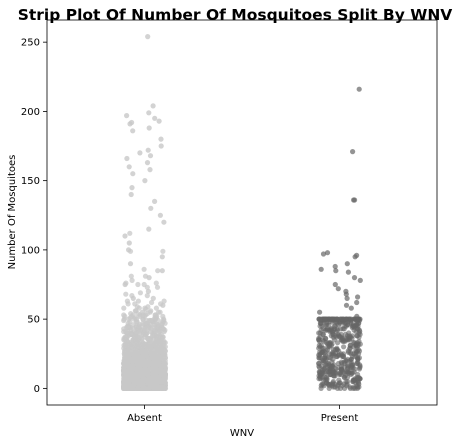 The height and width of the screenshot is (443, 460). What do you see at coordinates (37, 389) in the screenshot?
I see `y-tick-label: 0` at bounding box center [37, 389].